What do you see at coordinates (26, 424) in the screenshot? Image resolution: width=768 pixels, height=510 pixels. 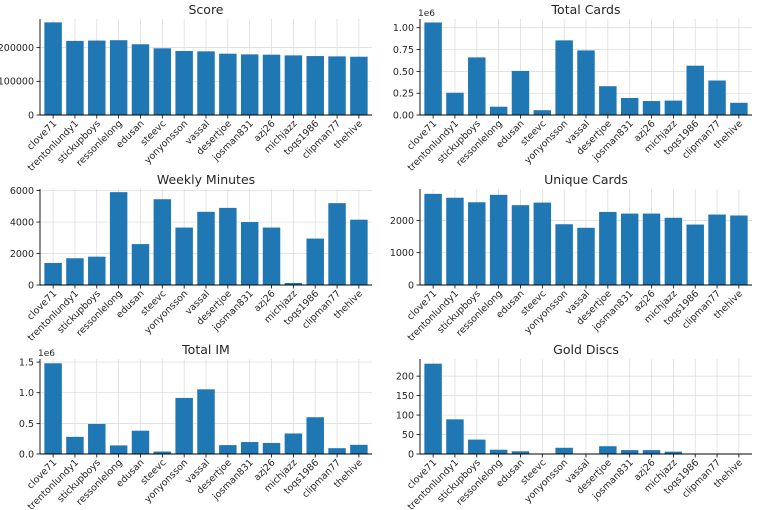 I see `y-tick-label: 0.5` at bounding box center [26, 424].